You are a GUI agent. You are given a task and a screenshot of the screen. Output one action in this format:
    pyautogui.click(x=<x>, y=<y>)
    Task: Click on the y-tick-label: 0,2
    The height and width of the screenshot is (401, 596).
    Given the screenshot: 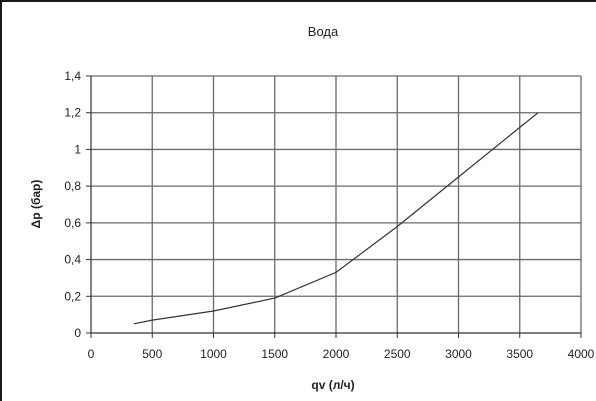 What is the action you would take?
    pyautogui.click(x=72, y=296)
    